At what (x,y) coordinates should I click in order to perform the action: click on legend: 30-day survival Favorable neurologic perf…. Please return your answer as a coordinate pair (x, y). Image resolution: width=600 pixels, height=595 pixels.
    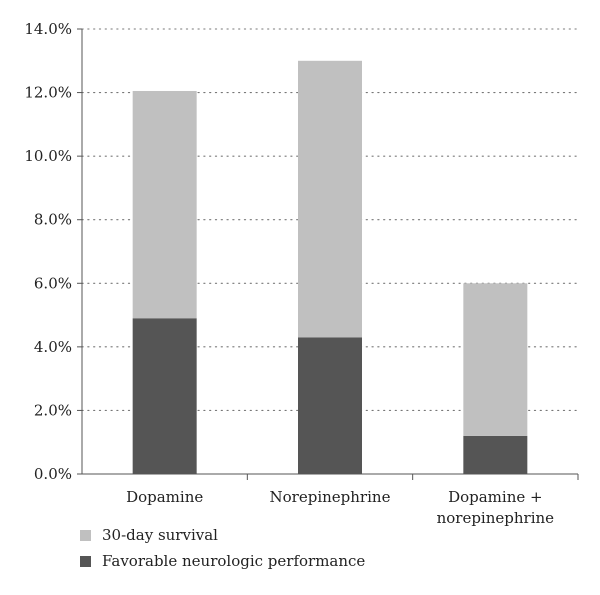
    Looking at the image, I should click on (222, 548).